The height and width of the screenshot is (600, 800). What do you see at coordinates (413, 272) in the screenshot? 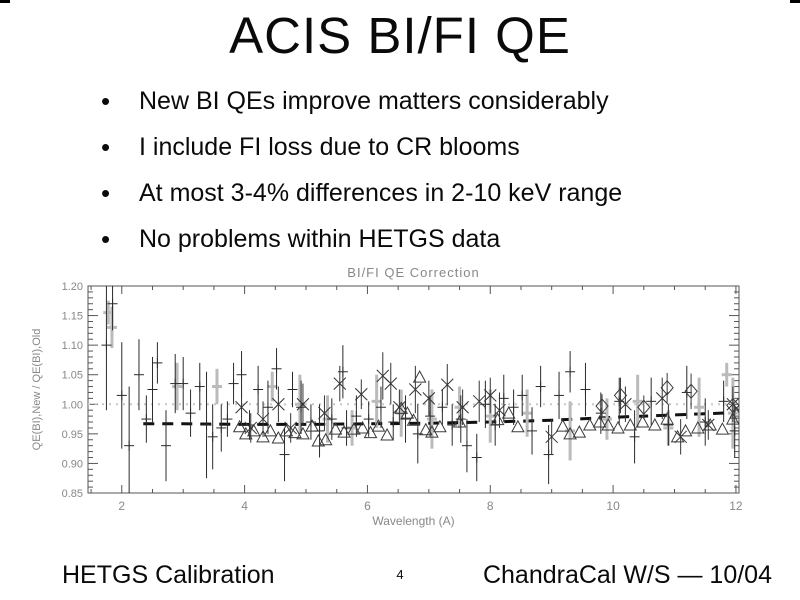
I see `chart-title: BI/FI QE Correction` at bounding box center [413, 272].